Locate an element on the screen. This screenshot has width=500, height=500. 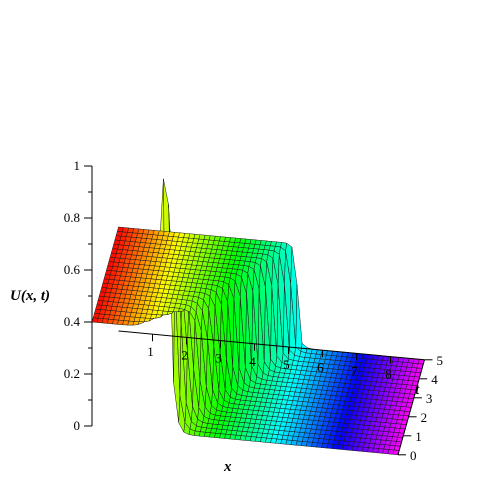
surface-patch is located at coordinates (299, 318).